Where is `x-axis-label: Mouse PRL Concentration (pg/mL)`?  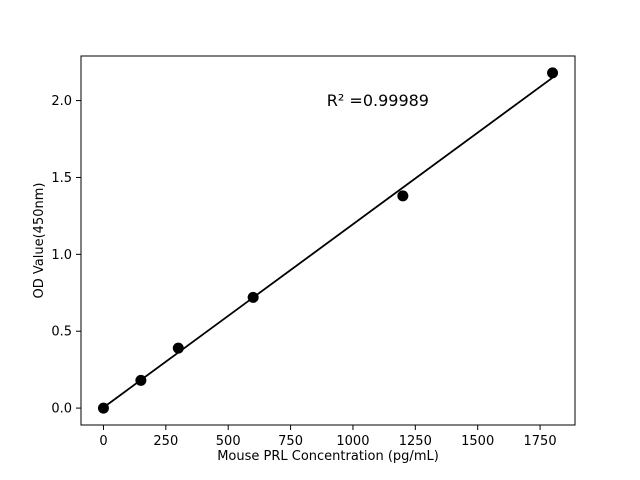 x-axis-label: Mouse PRL Concentration (pg/mL) is located at coordinates (328, 456).